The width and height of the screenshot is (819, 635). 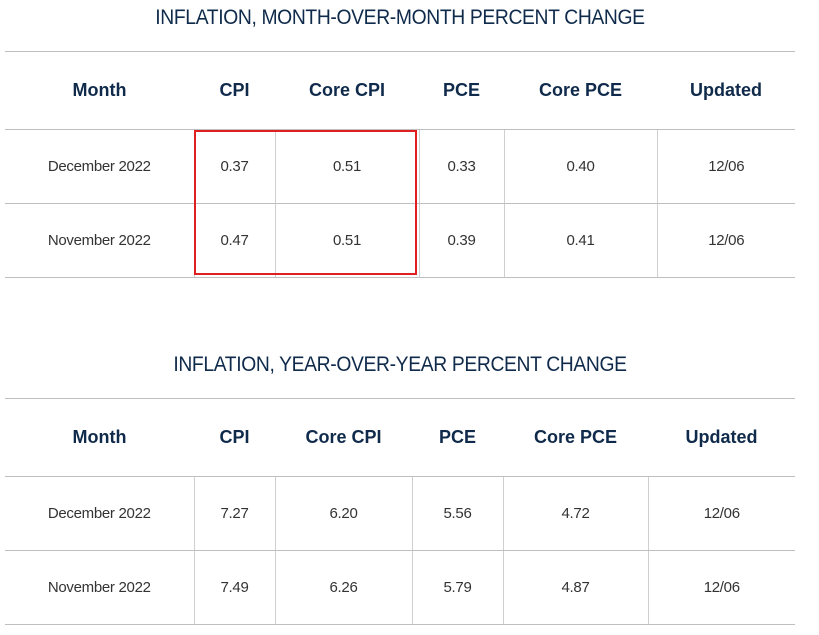 I want to click on cell-core-pce: 4.87, so click(x=575, y=587).